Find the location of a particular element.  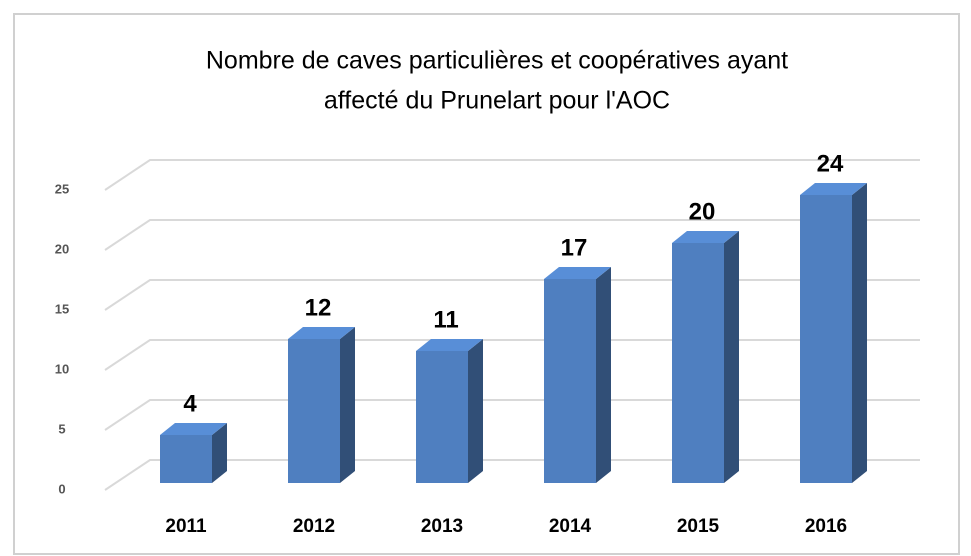

x-tick-label: 2014 is located at coordinates (570, 526).